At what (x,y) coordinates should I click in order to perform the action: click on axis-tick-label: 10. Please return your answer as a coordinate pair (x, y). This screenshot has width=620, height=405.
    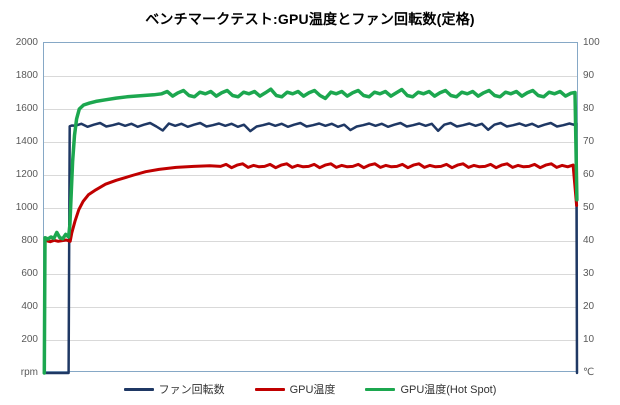
    Looking at the image, I should click on (589, 339).